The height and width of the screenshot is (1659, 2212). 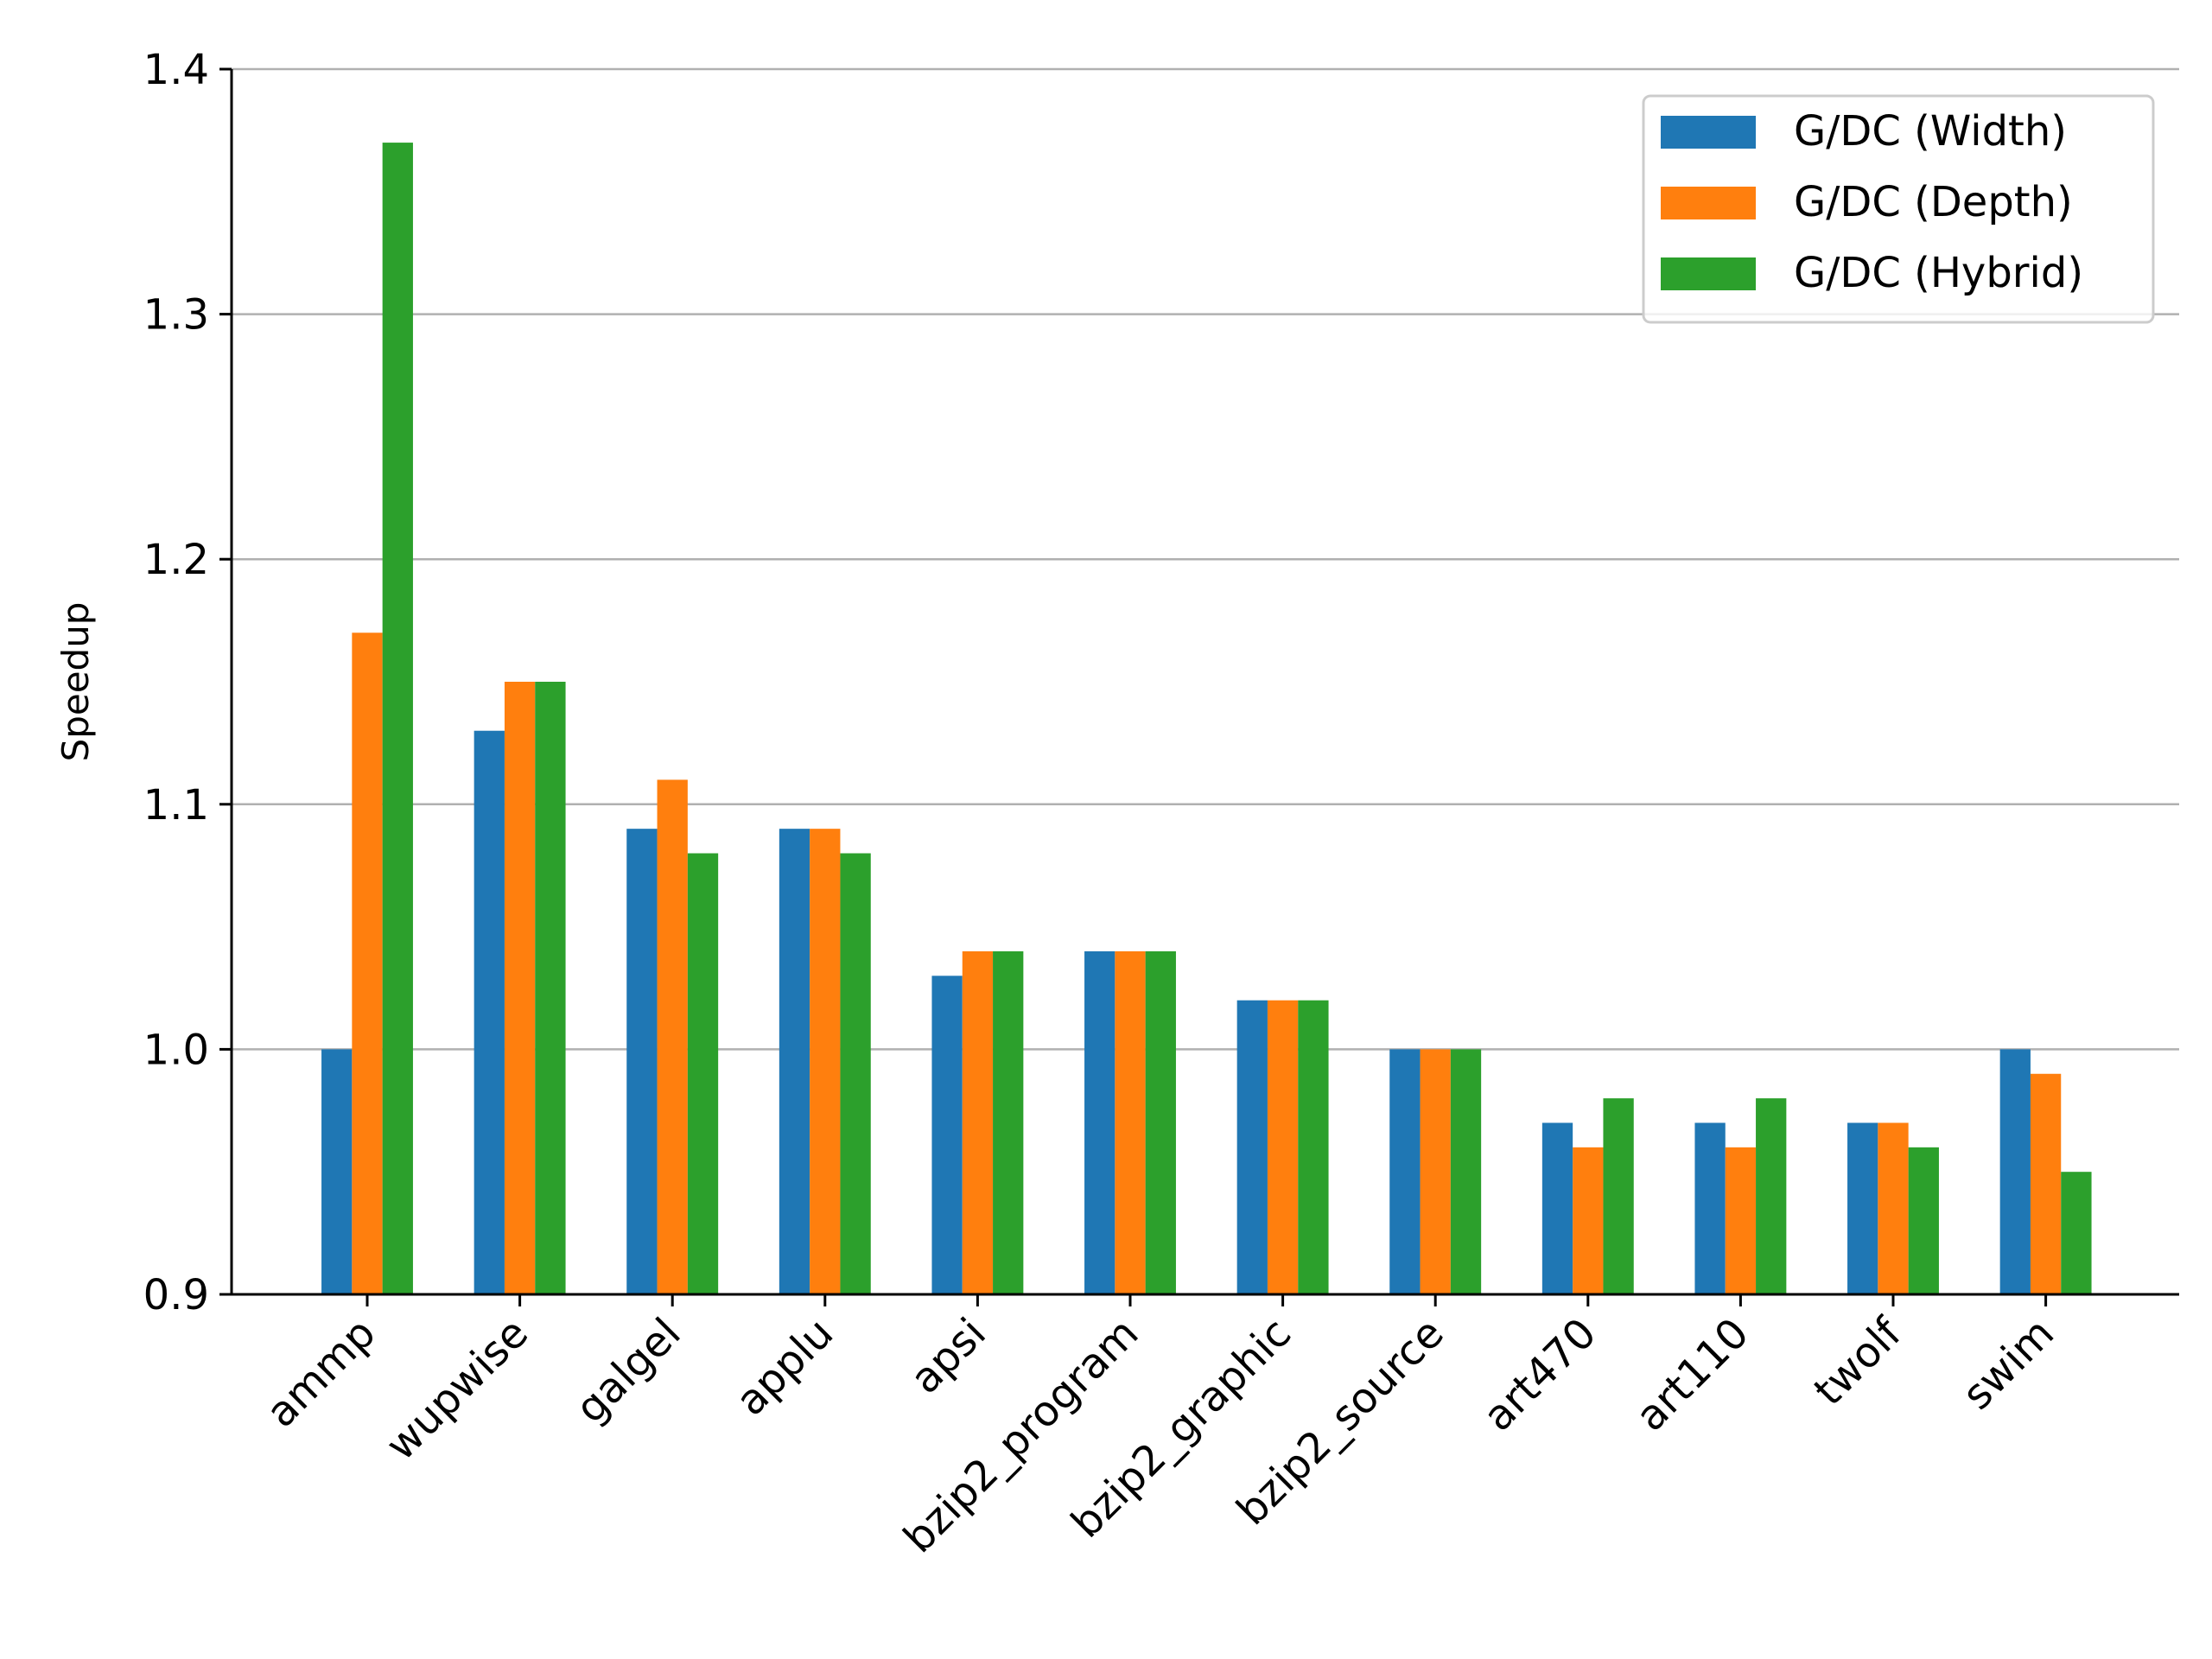 What do you see at coordinates (176, 1295) in the screenshot?
I see `y-tick-label: 0.9` at bounding box center [176, 1295].